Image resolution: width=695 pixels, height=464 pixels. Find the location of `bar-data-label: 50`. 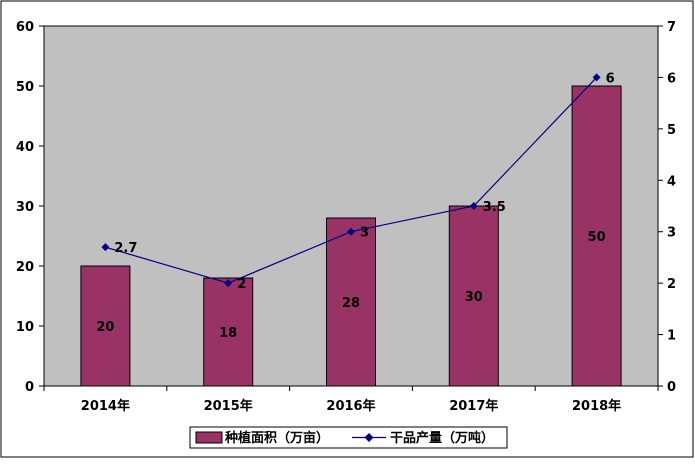

bar-data-label: 50 is located at coordinates (597, 237).